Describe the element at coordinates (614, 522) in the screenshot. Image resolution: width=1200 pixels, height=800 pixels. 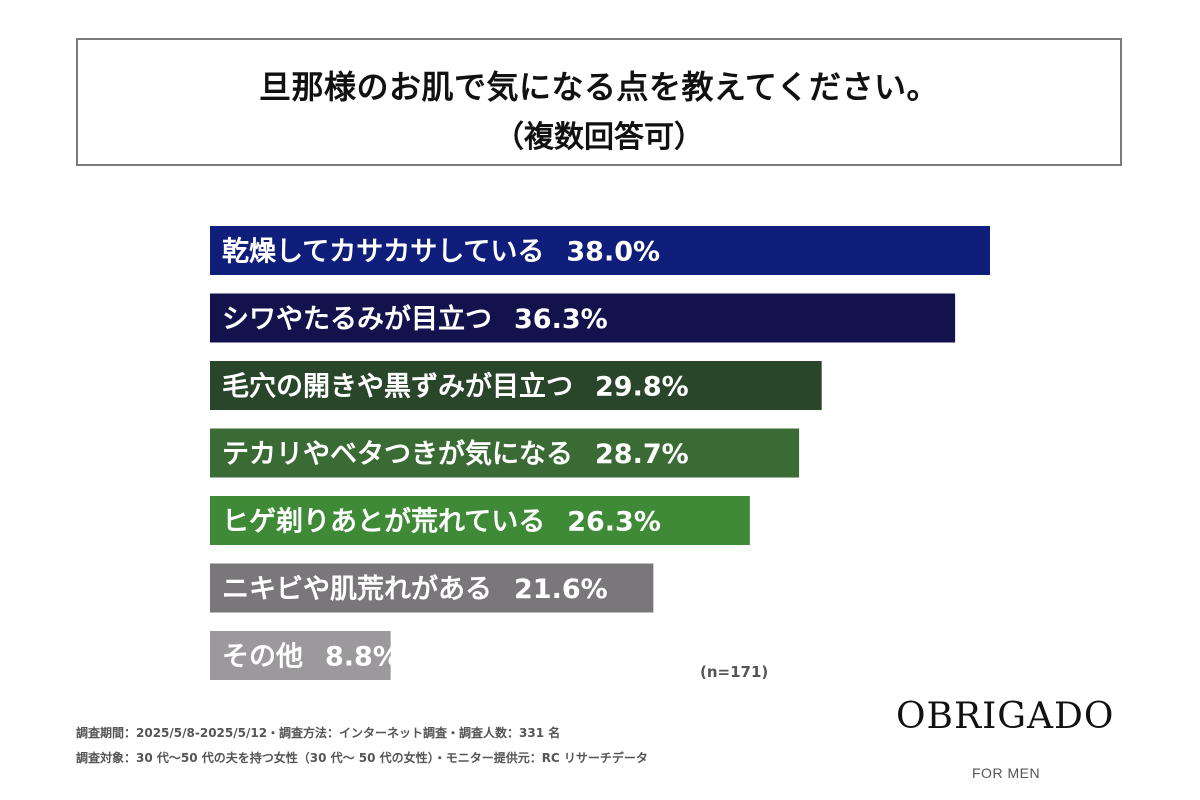
I see `value-label: 26.3%` at that location.